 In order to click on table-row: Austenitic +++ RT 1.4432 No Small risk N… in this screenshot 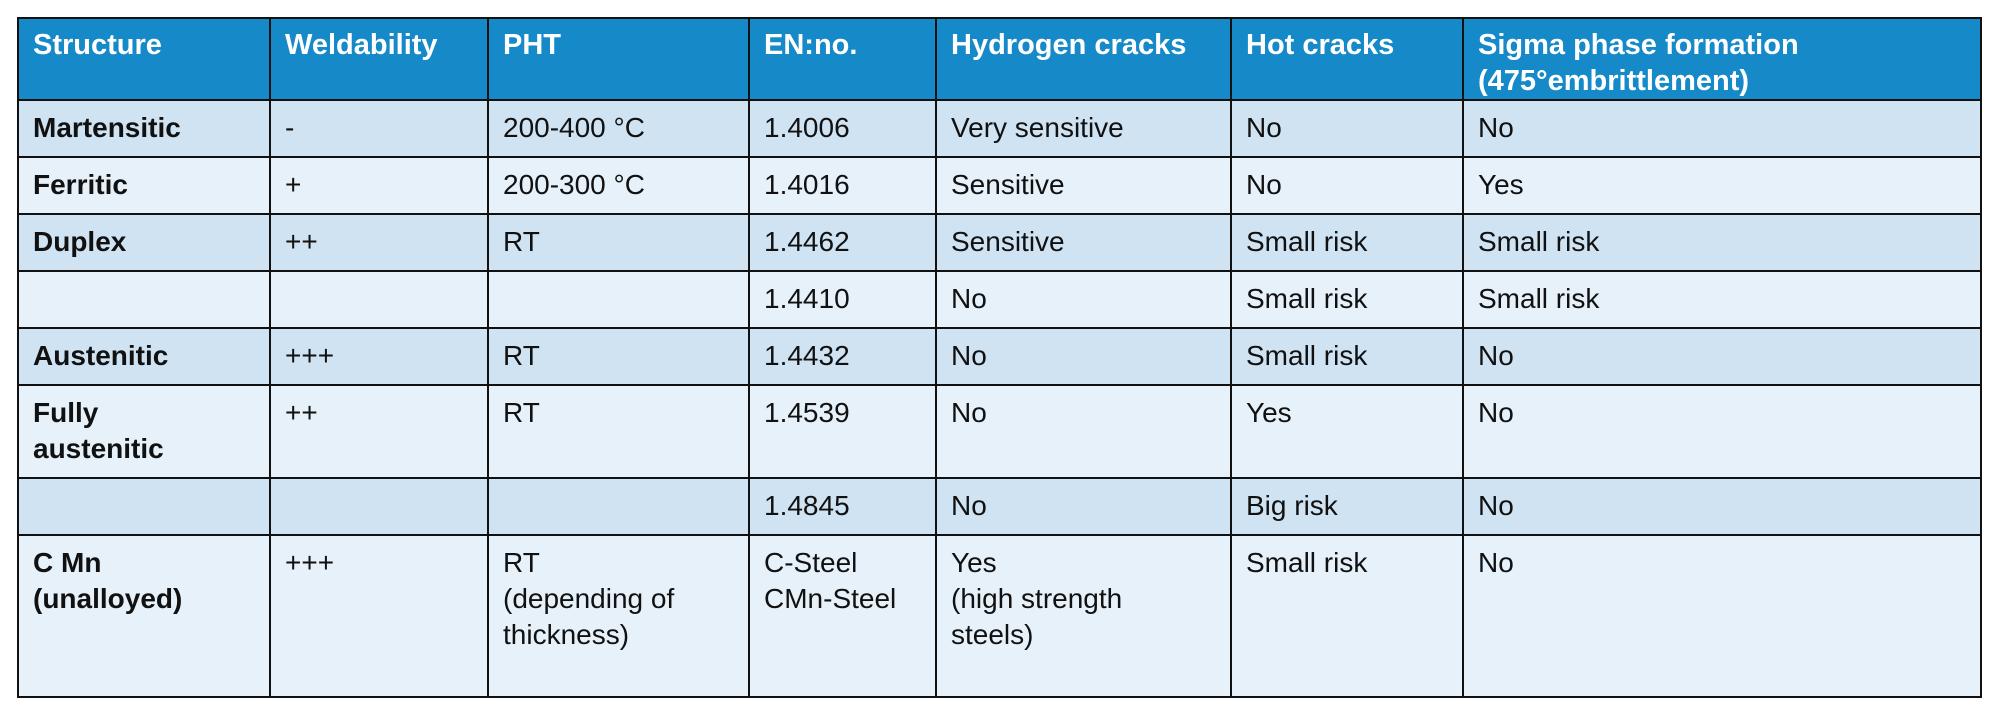, I will do `click(999, 356)`.